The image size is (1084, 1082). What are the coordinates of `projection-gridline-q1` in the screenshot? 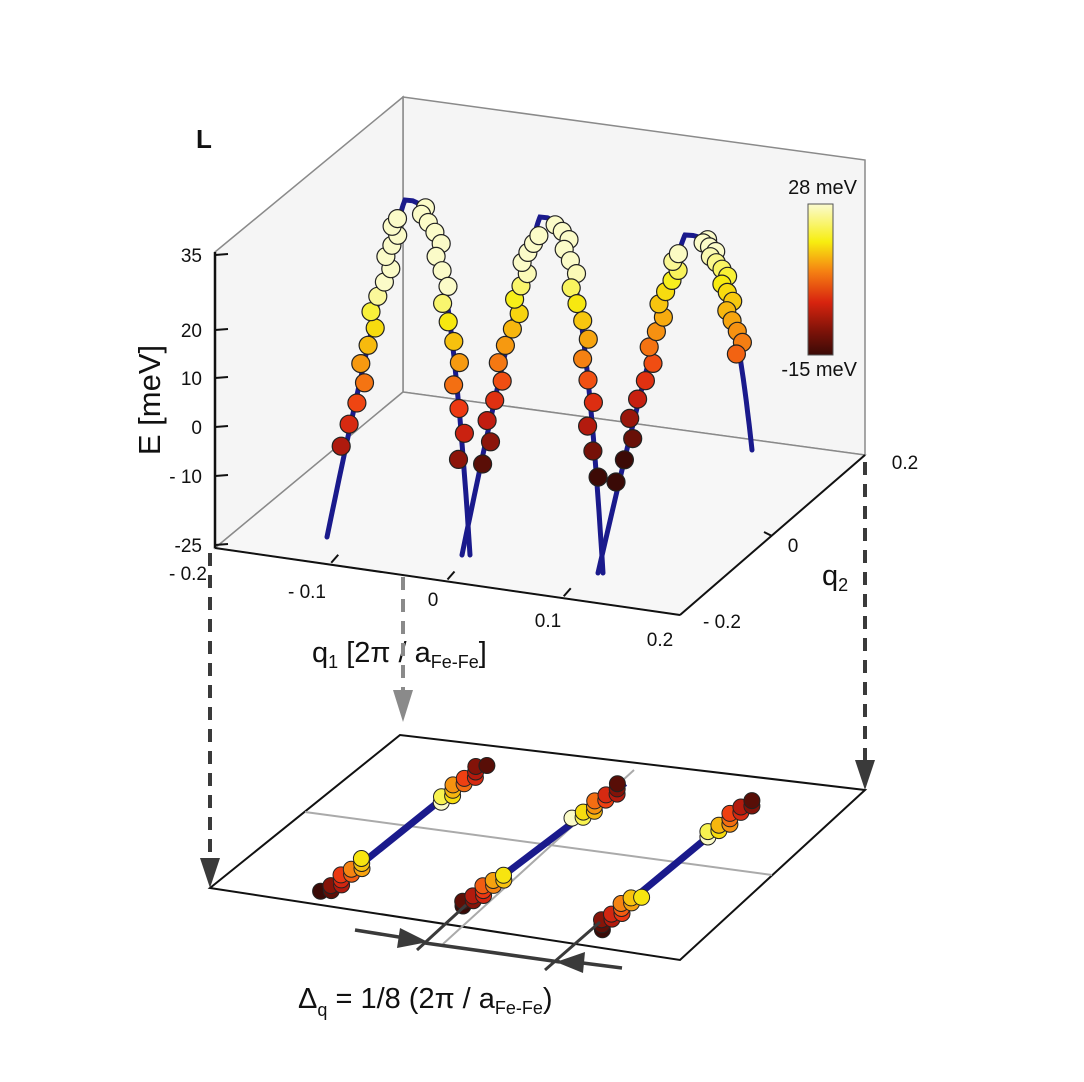 It's located at (538, 843).